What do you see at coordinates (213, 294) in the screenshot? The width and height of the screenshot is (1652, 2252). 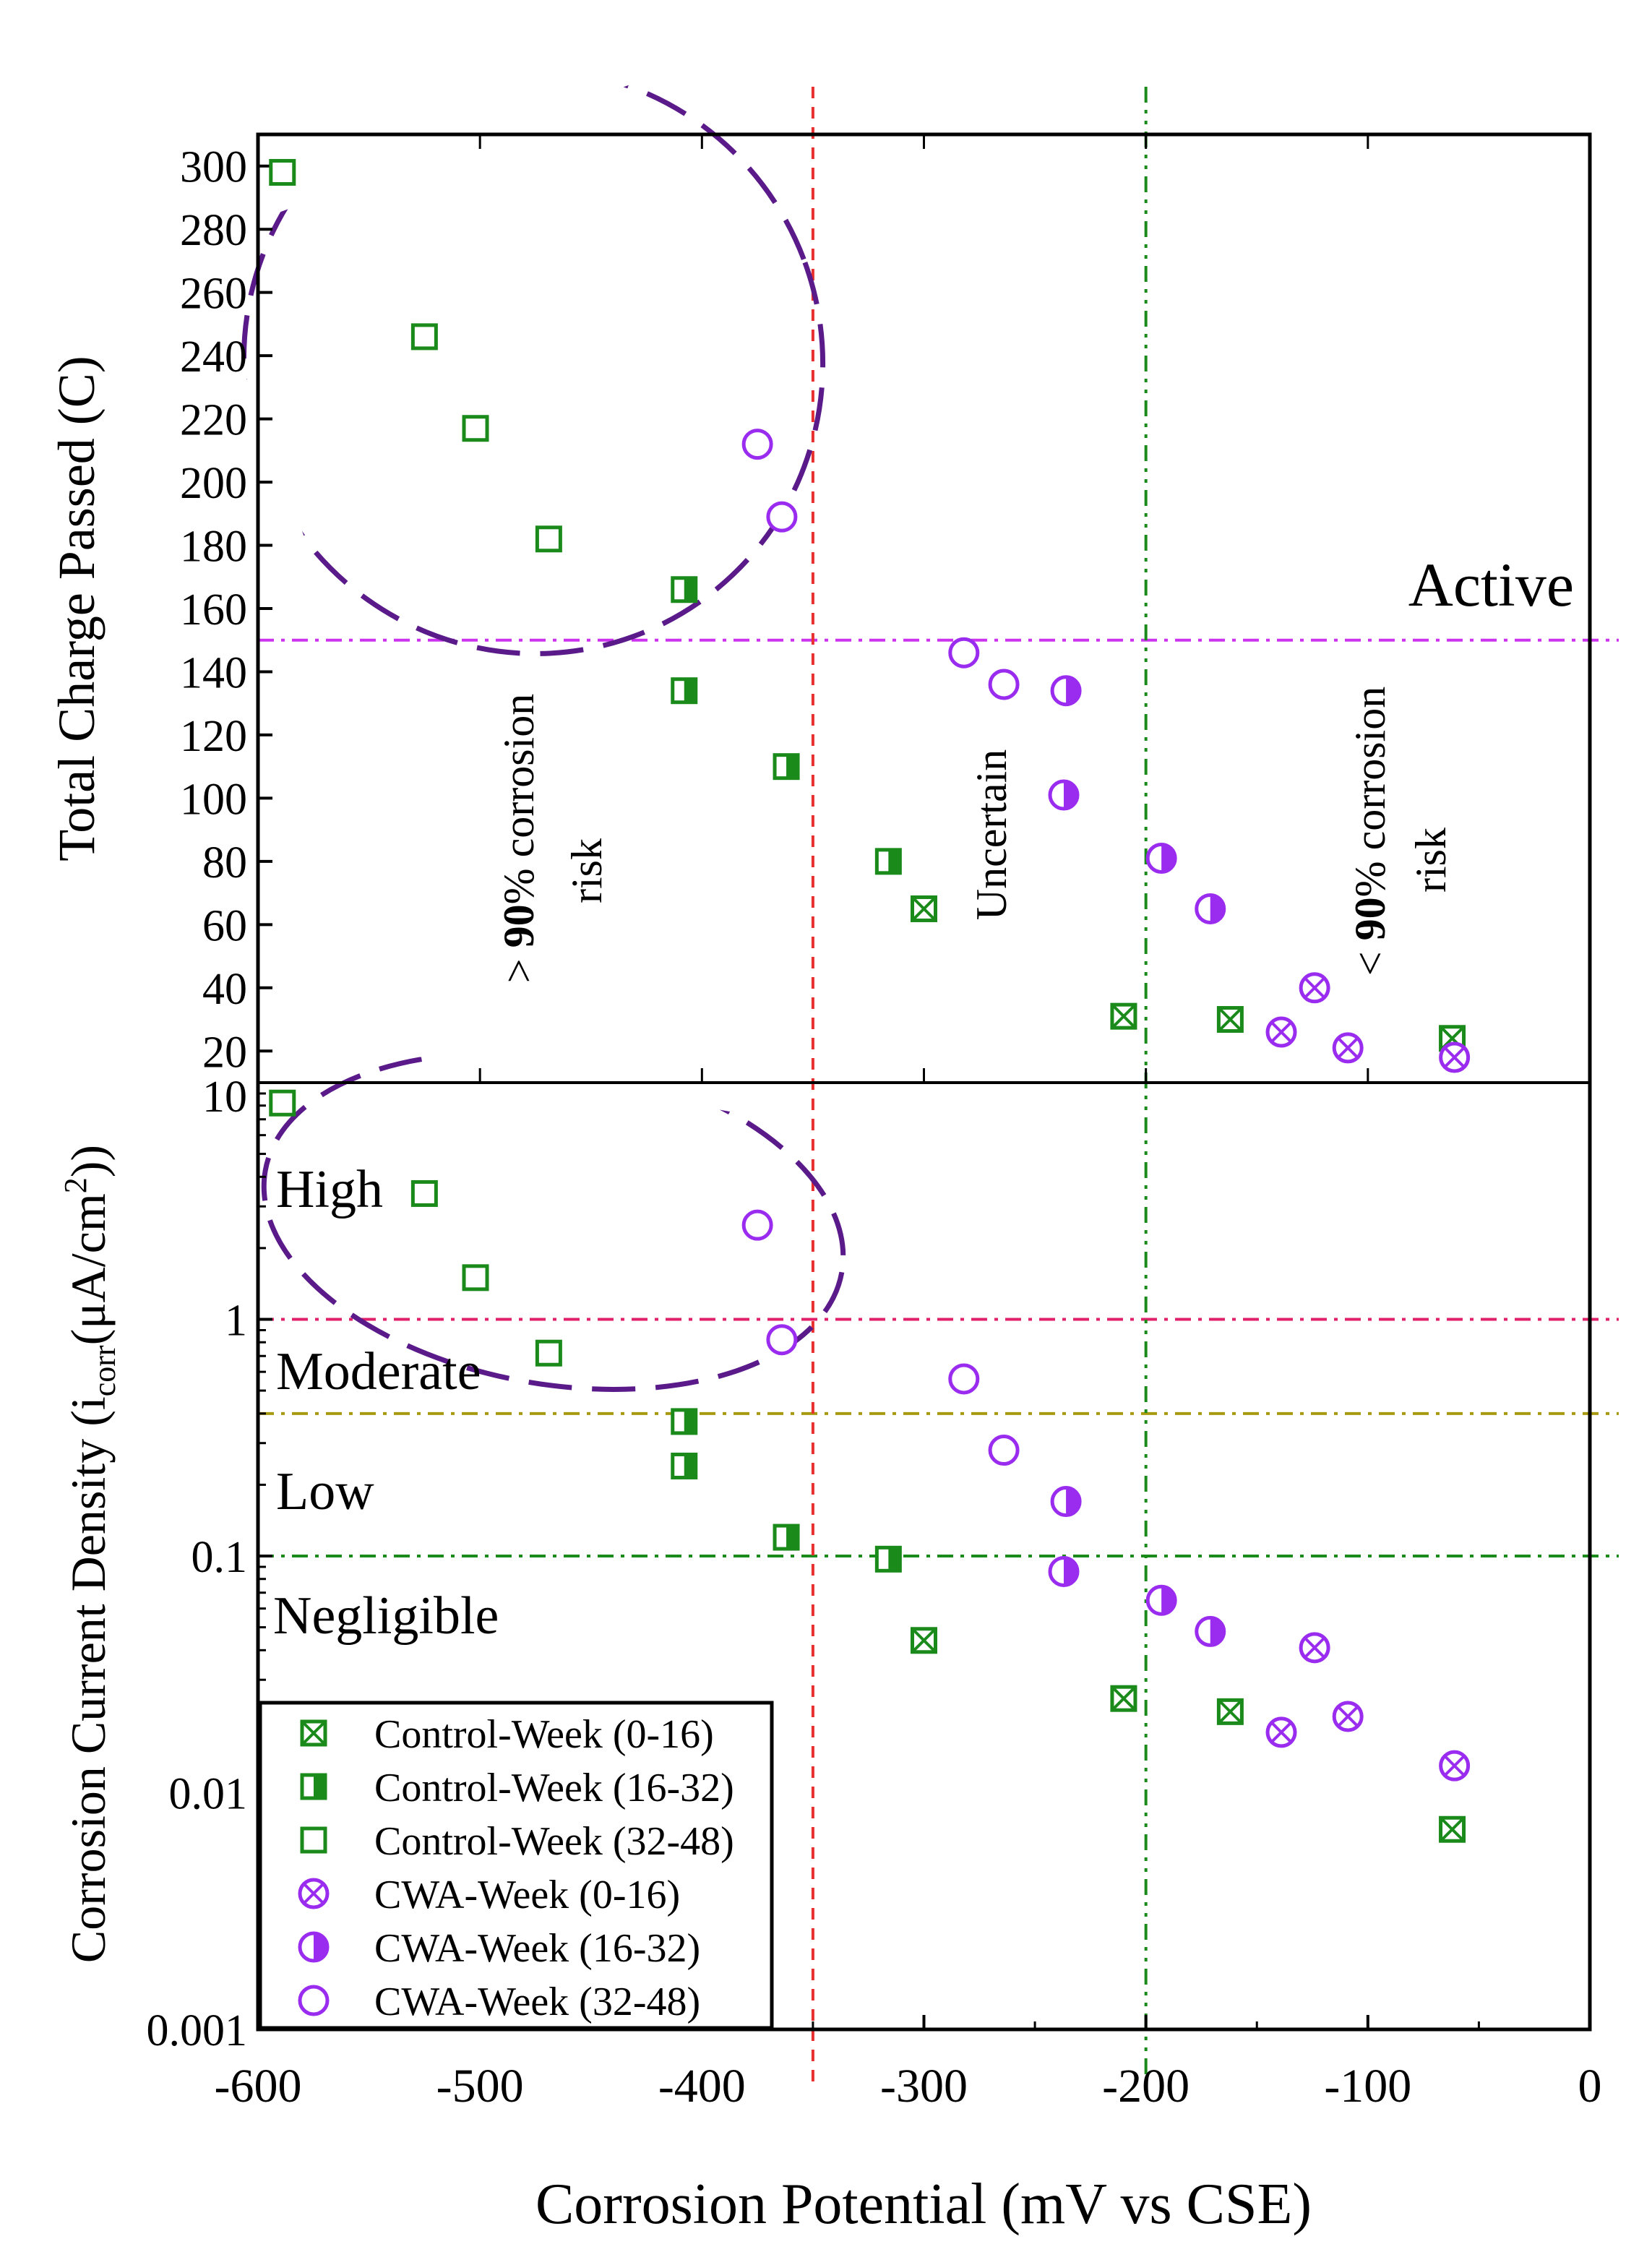 I see `top-y-tick-label: 260` at bounding box center [213, 294].